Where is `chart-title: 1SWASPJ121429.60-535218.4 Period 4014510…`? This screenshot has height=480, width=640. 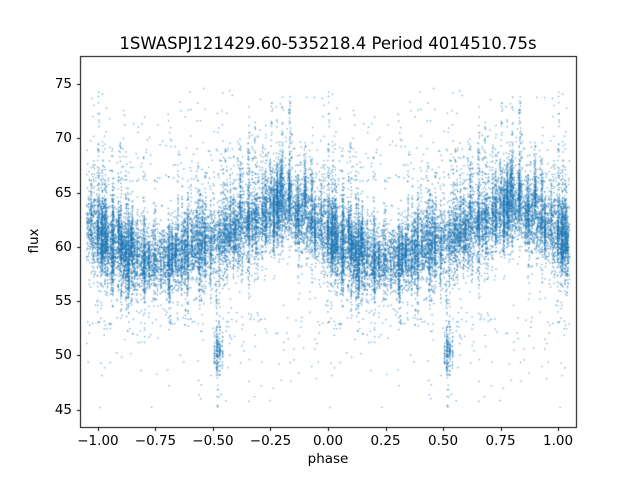
chart-title: 1SWASPJ121429.60-535218.4 Period 4014510… is located at coordinates (328, 43).